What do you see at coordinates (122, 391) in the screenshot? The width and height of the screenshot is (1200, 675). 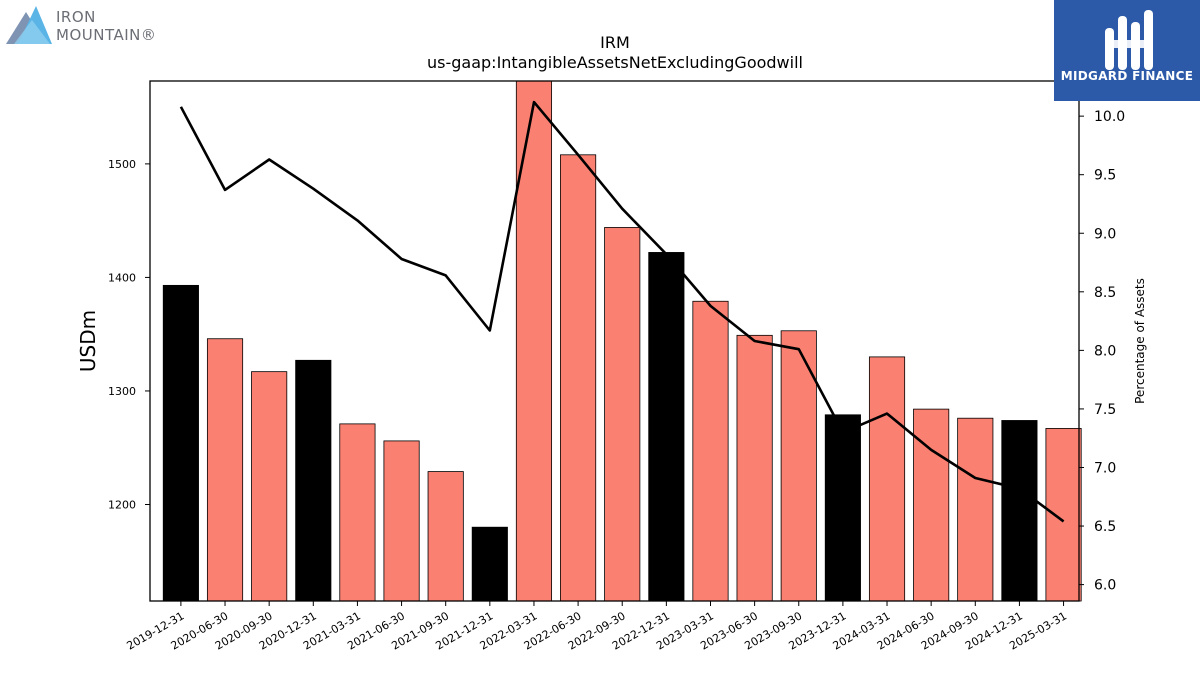 I see `y-tick-label: 1300` at bounding box center [122, 391].